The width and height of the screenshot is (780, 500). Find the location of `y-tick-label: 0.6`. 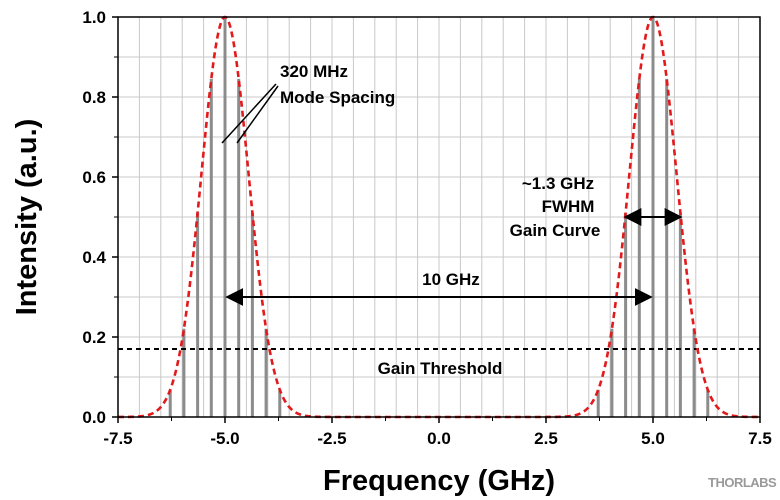

y-tick-label: 0.6 is located at coordinates (94, 177).